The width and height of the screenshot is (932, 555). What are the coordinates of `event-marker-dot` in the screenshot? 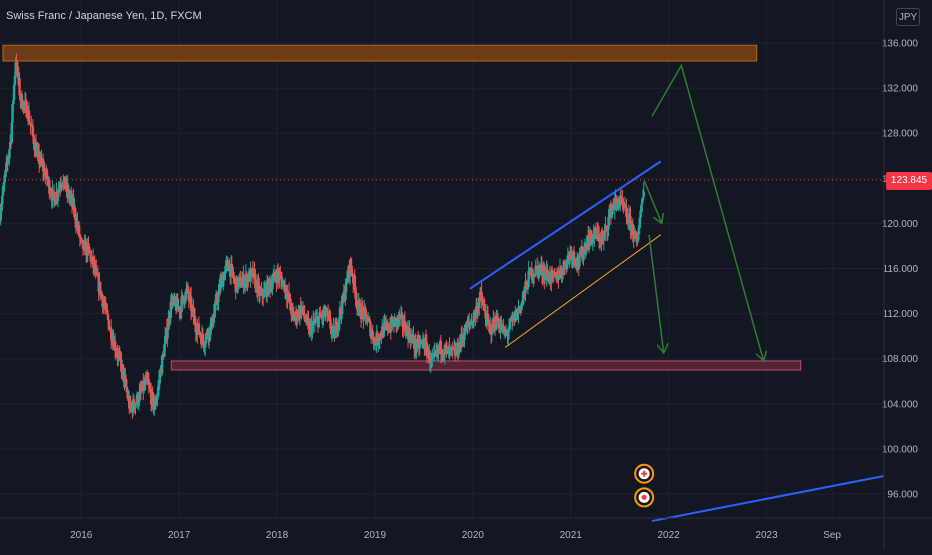 It's located at (644, 497).